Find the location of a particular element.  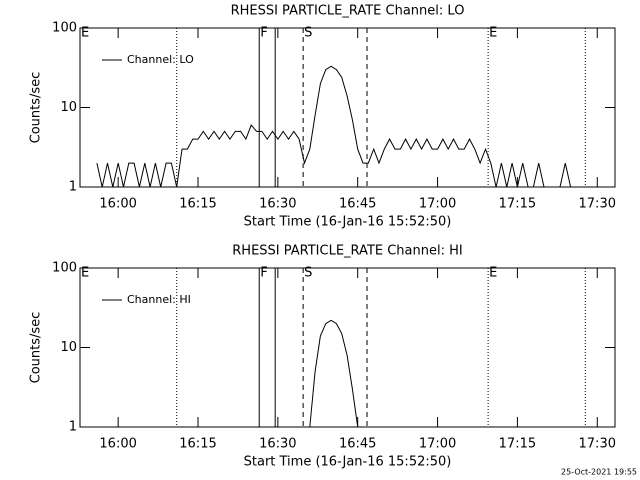

data-line is located at coordinates (334, 373).